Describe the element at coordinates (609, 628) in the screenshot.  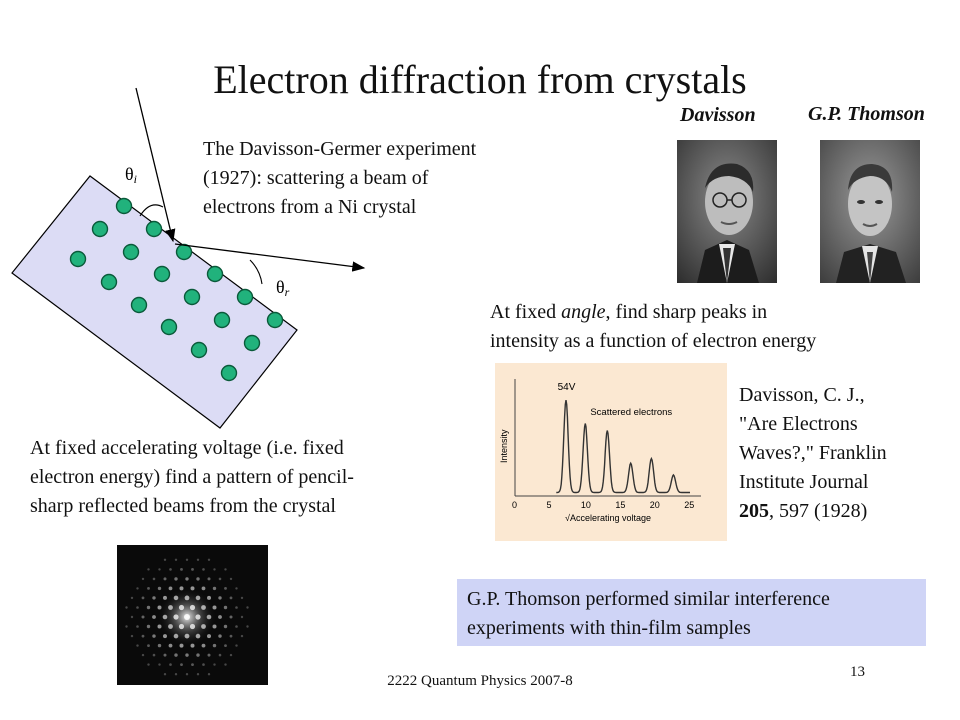
I see `thomson-line: experiments with thin-film samples` at that location.